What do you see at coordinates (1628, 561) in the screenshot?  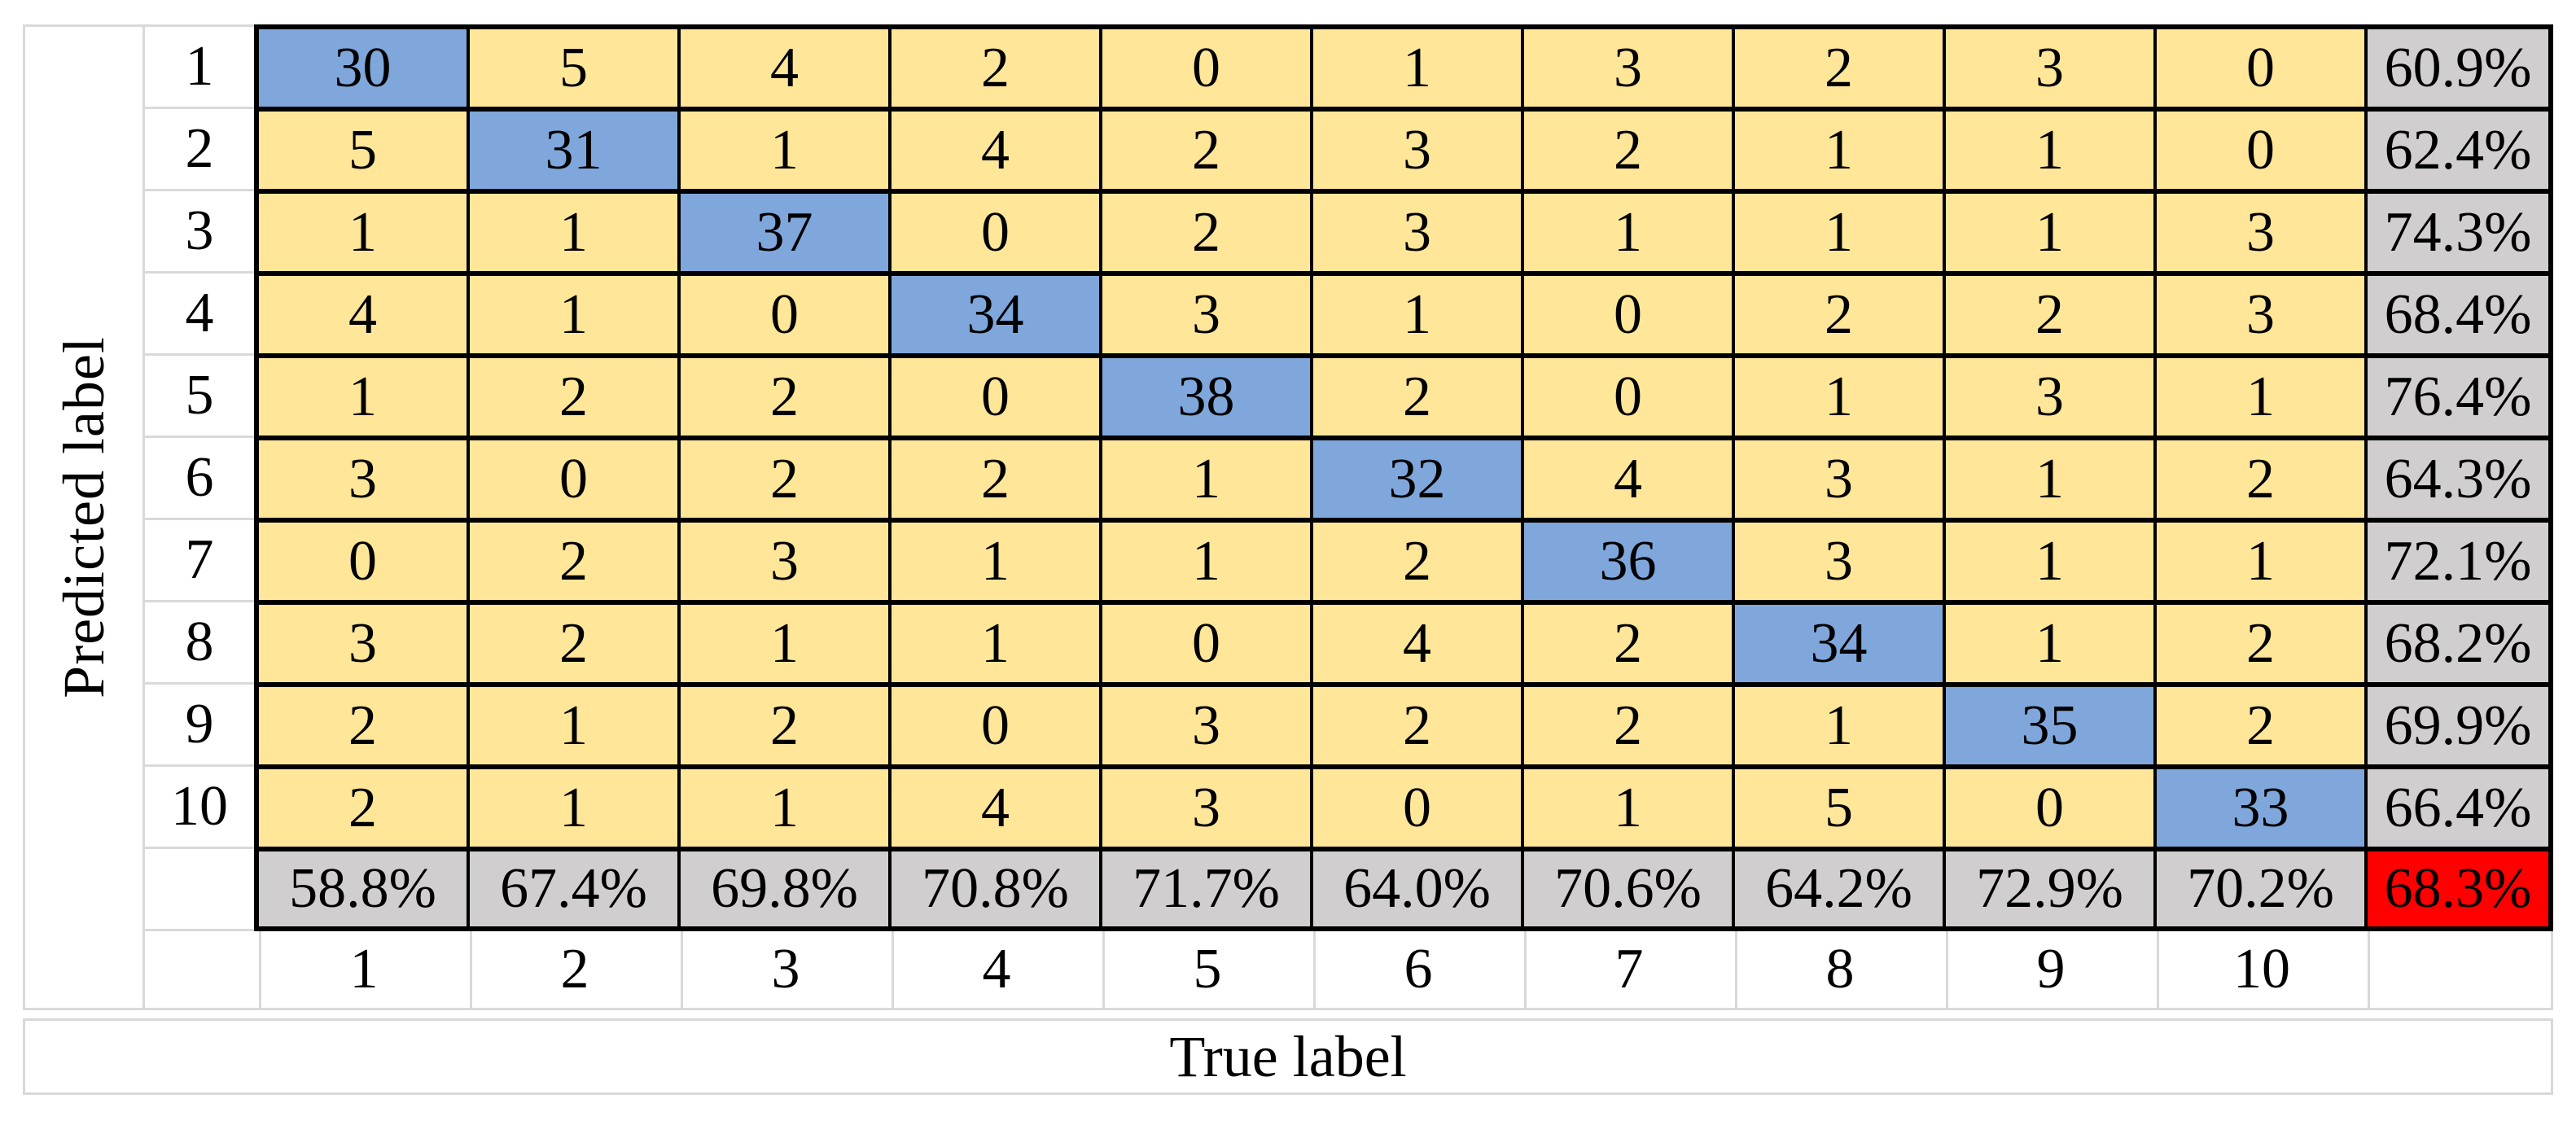 I see `diagonal-cell: 36` at bounding box center [1628, 561].